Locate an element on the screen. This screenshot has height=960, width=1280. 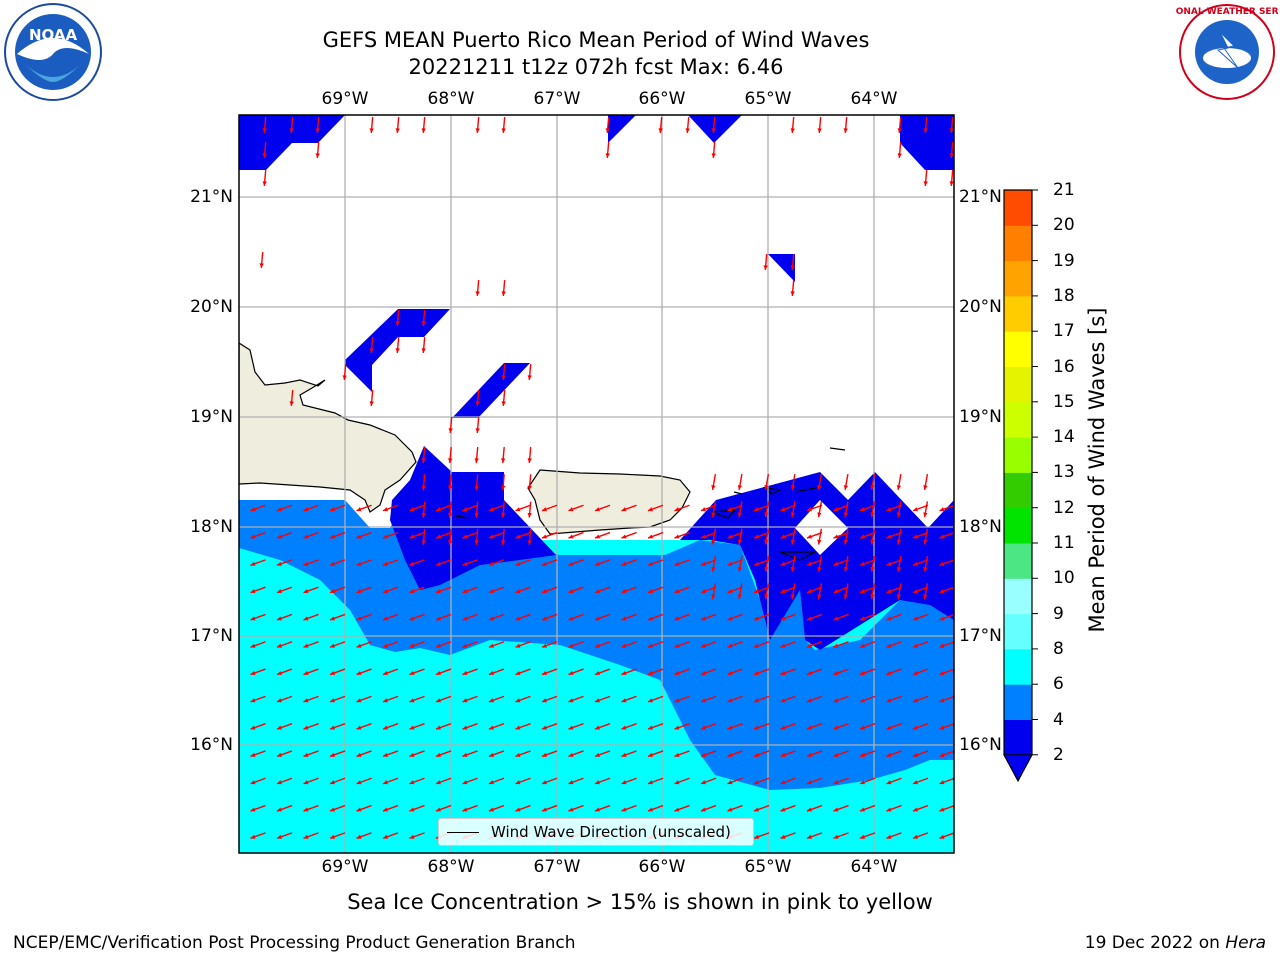
lon-label-top: 64°W is located at coordinates (874, 99).